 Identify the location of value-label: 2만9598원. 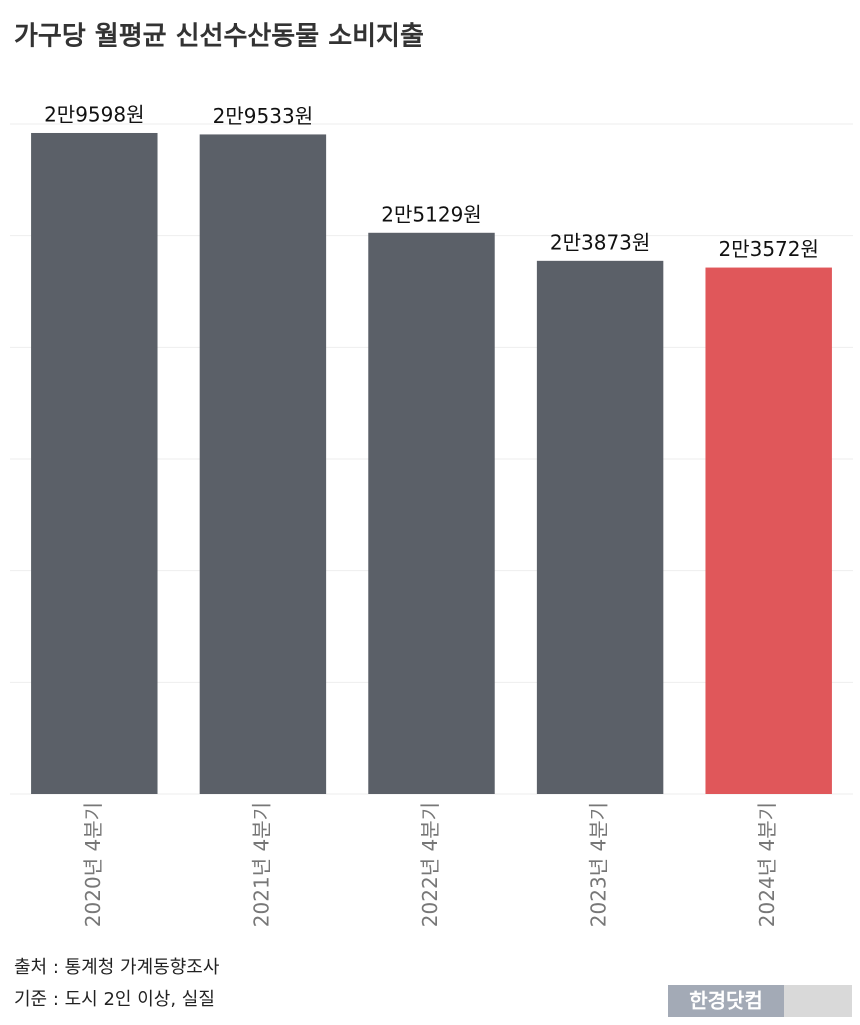
(94, 114).